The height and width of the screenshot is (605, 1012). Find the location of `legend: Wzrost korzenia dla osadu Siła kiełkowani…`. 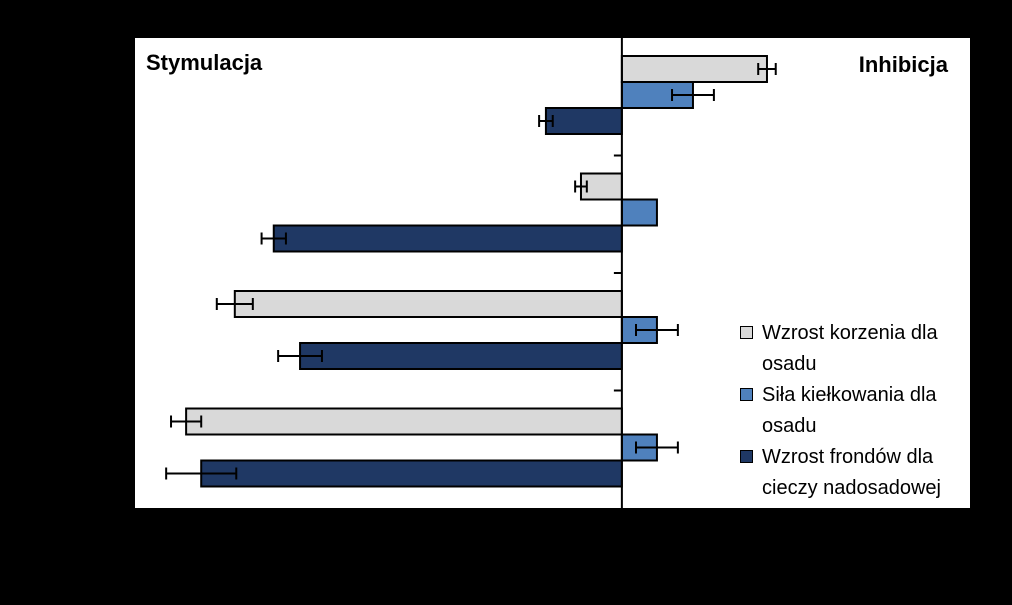

legend: Wzrost korzenia dla osadu Siła kiełkowani… is located at coordinates (855, 411).